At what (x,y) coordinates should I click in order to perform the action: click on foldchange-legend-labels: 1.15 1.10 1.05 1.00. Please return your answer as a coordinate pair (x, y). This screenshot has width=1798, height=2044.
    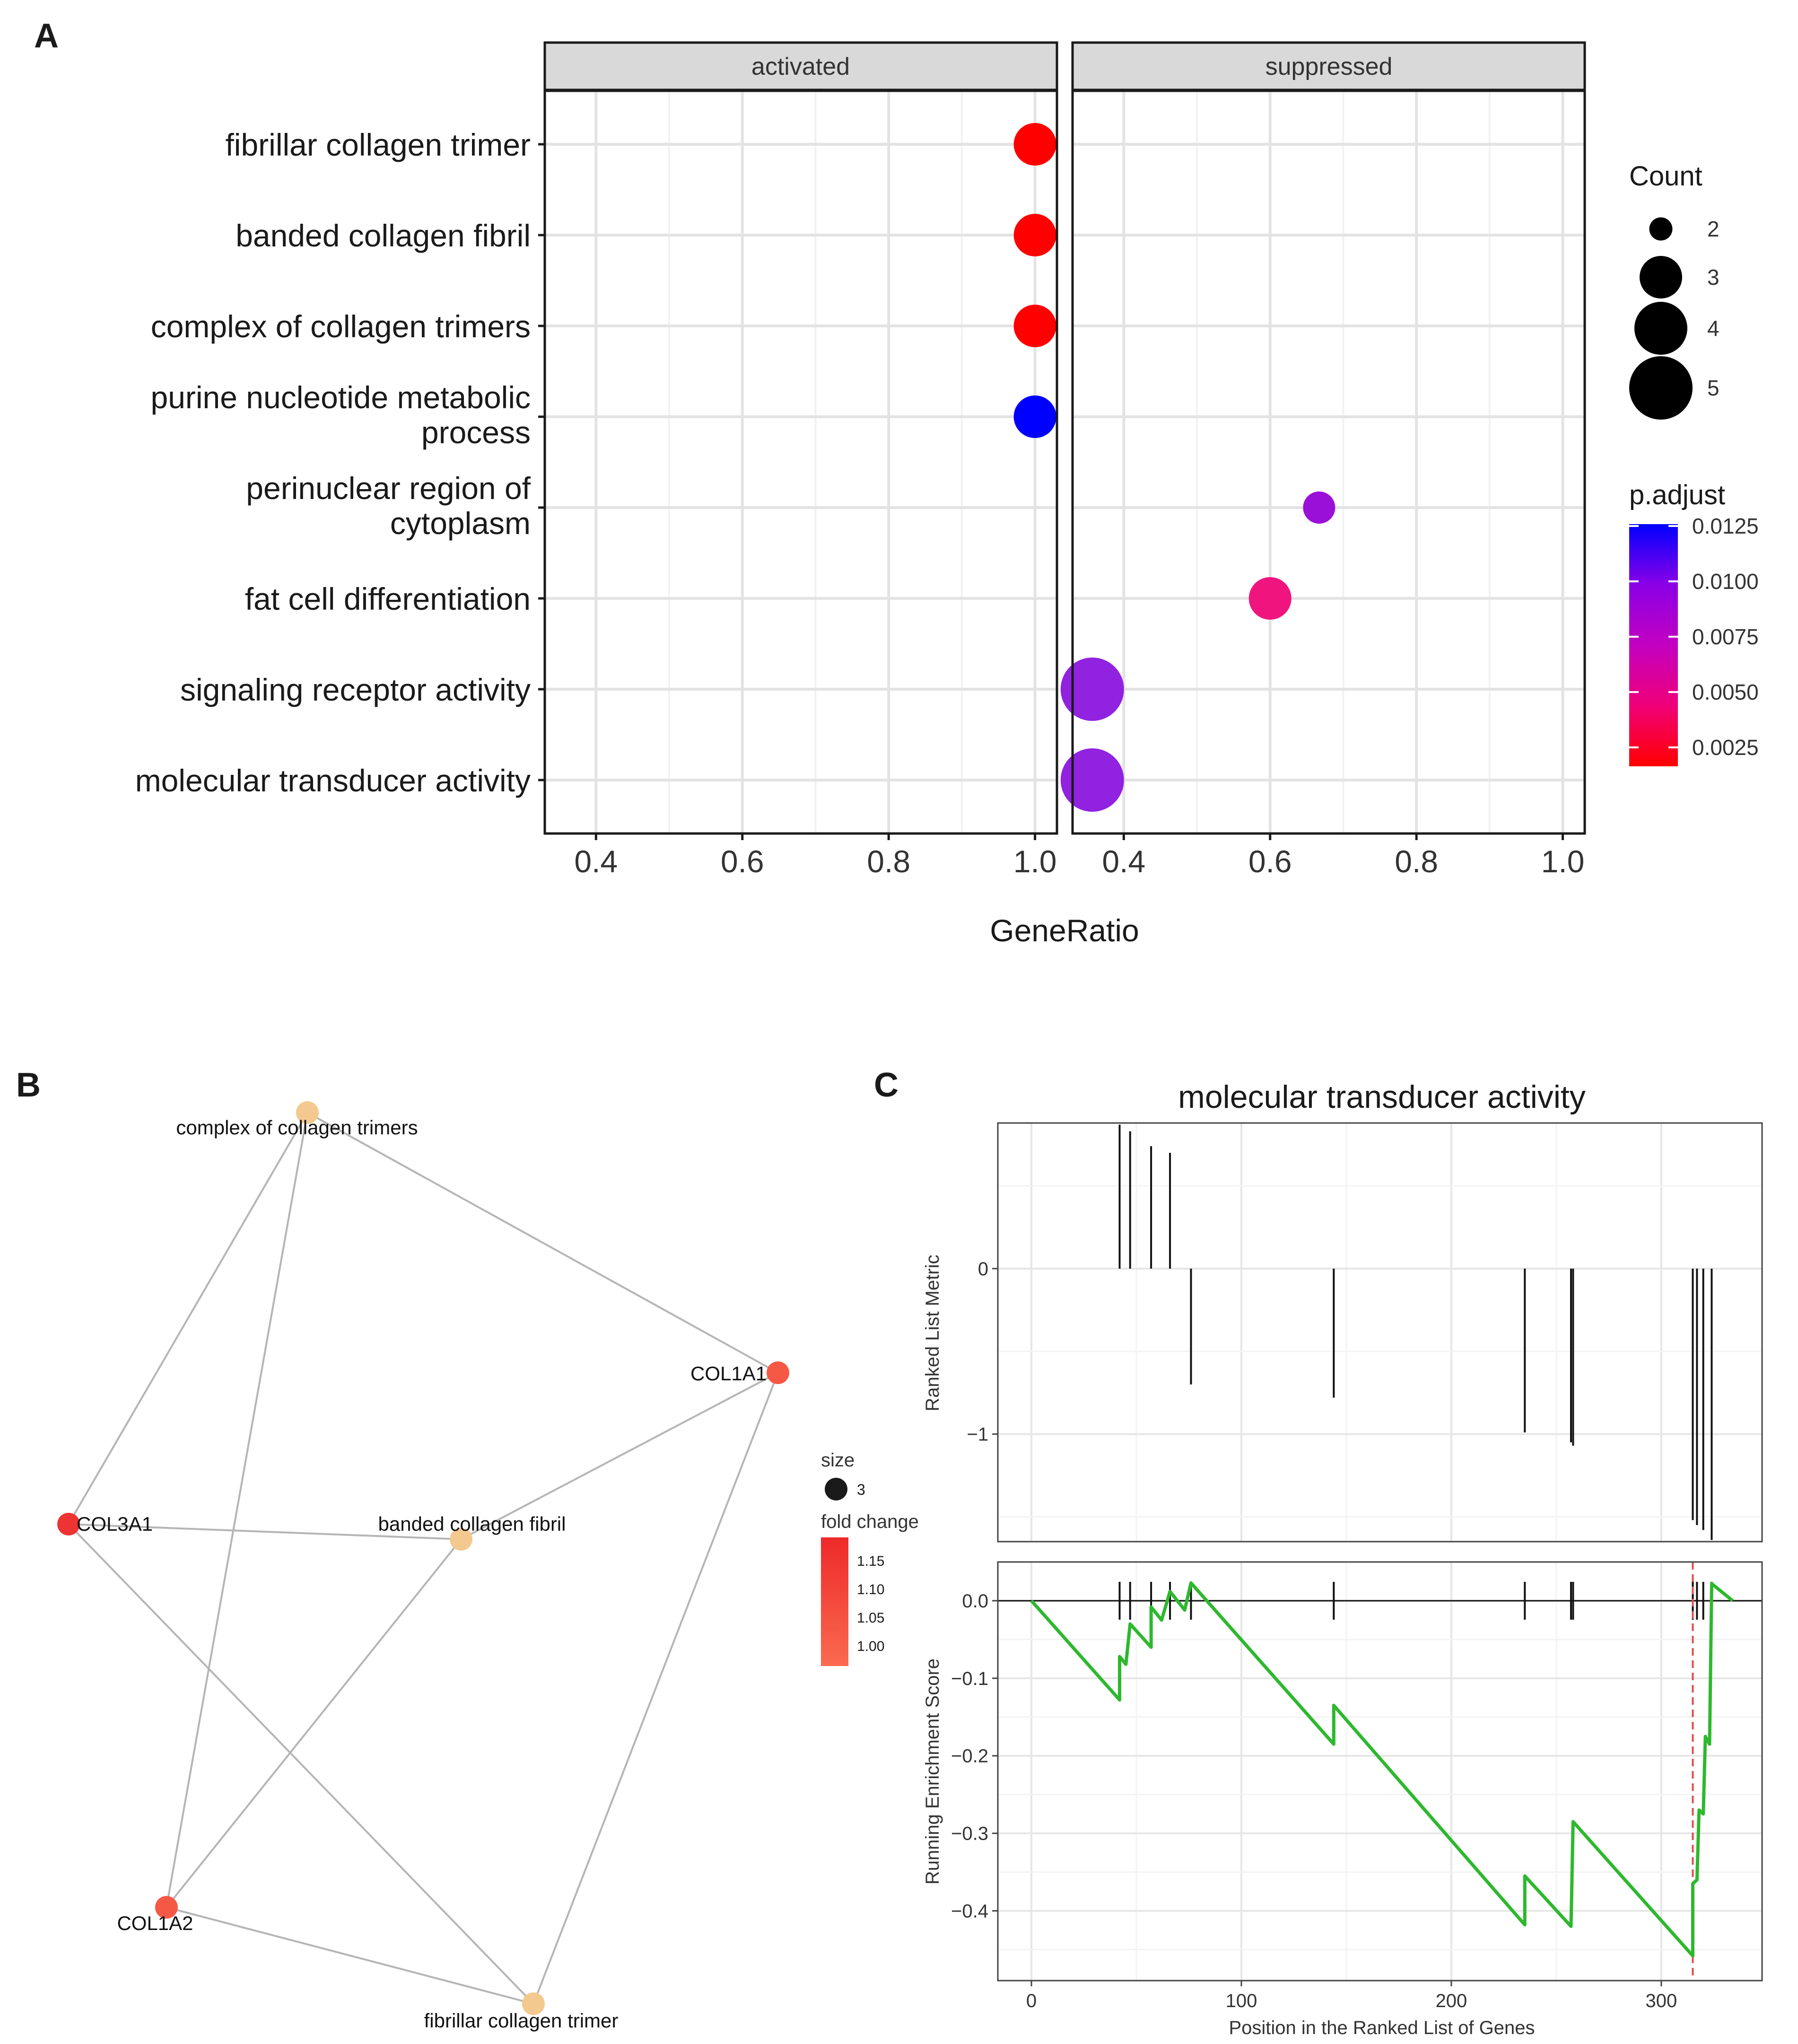
    Looking at the image, I should click on (870, 1603).